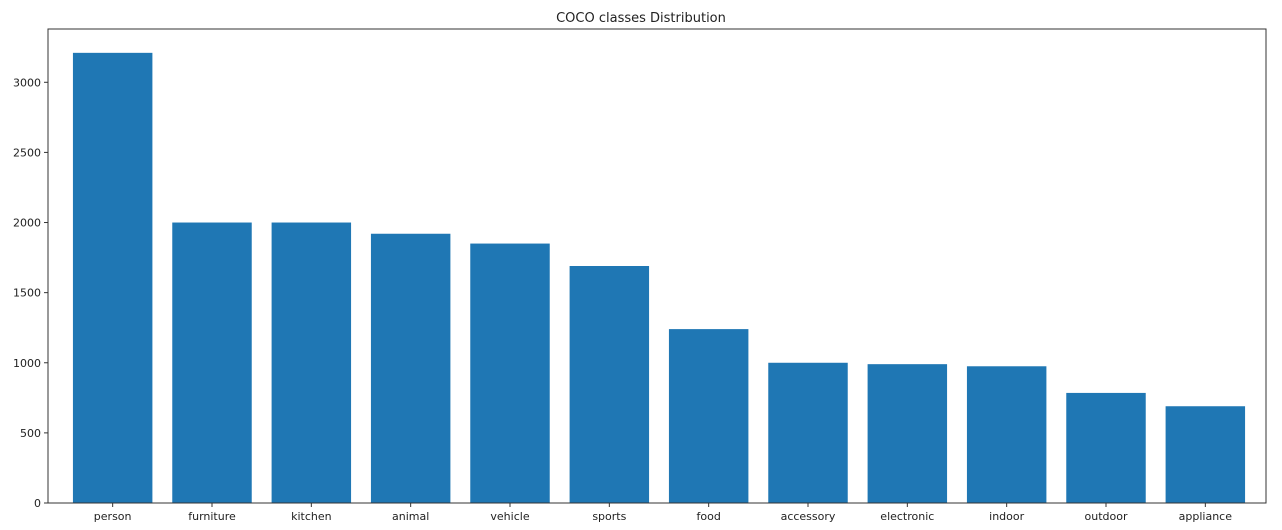 The width and height of the screenshot is (1282, 530). Describe the element at coordinates (808, 432) in the screenshot. I see `bar-accessory` at that location.